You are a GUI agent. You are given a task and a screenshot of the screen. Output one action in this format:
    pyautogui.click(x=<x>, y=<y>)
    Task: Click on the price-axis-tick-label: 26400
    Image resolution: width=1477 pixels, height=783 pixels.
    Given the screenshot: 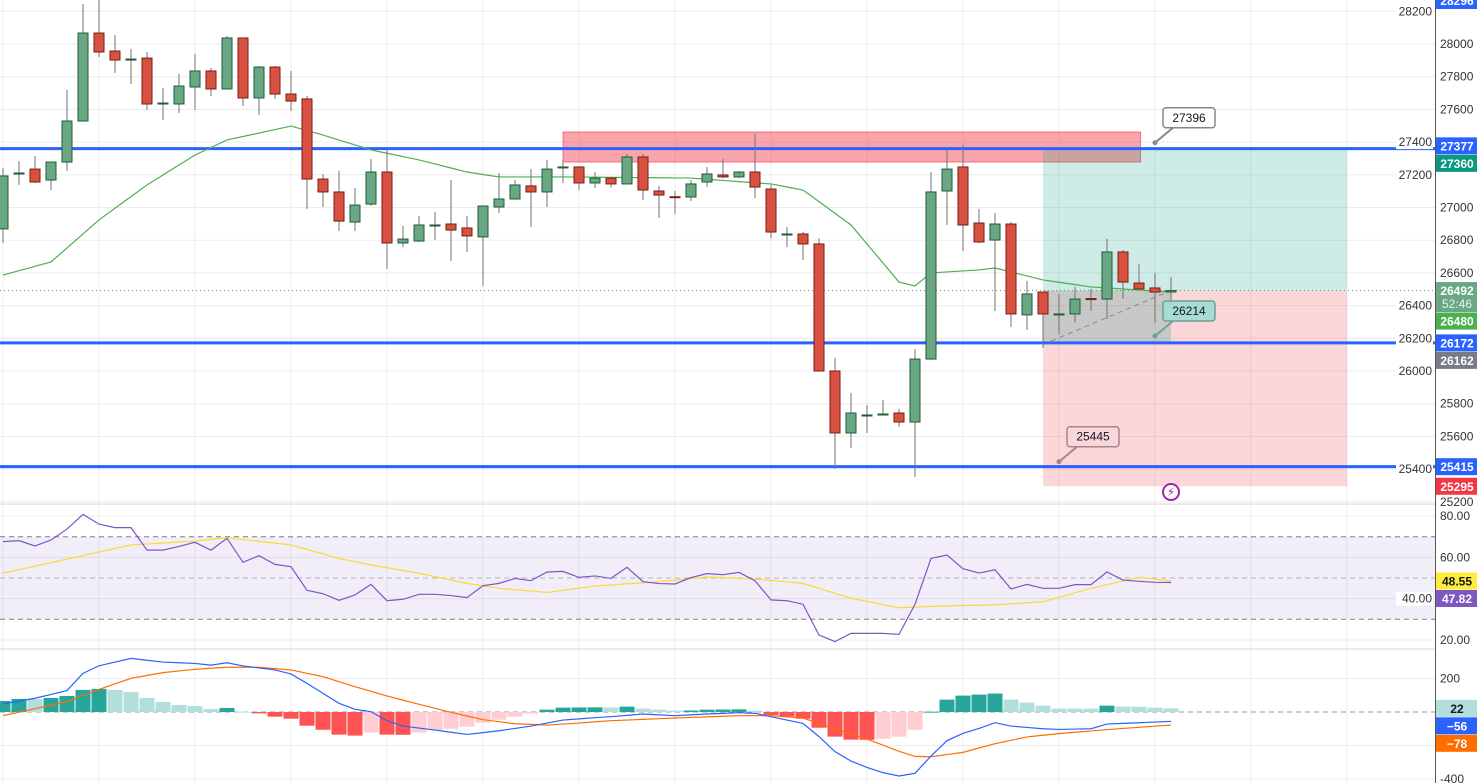 What is the action you would take?
    pyautogui.click(x=1416, y=306)
    